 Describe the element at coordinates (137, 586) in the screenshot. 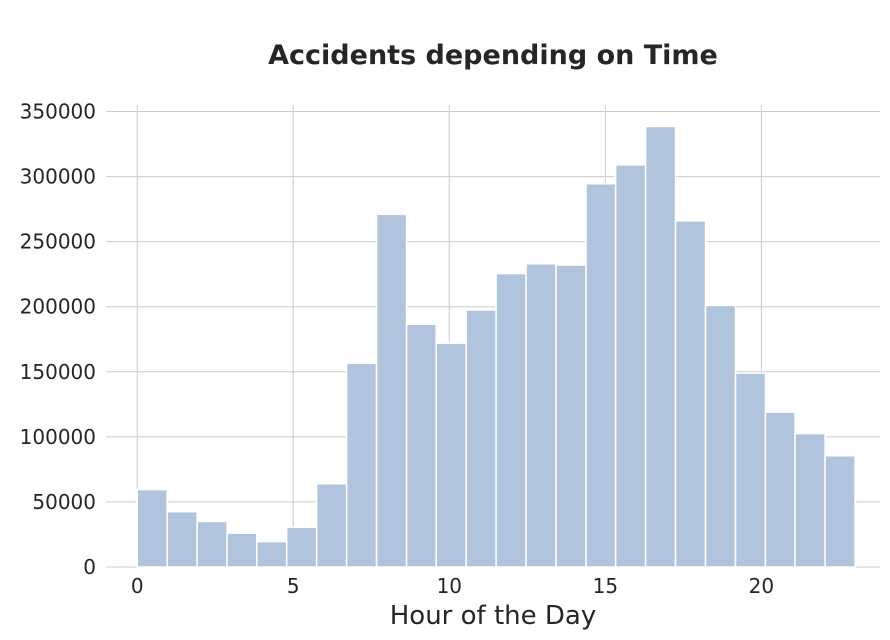

I see `x-tick-label: 0` at that location.